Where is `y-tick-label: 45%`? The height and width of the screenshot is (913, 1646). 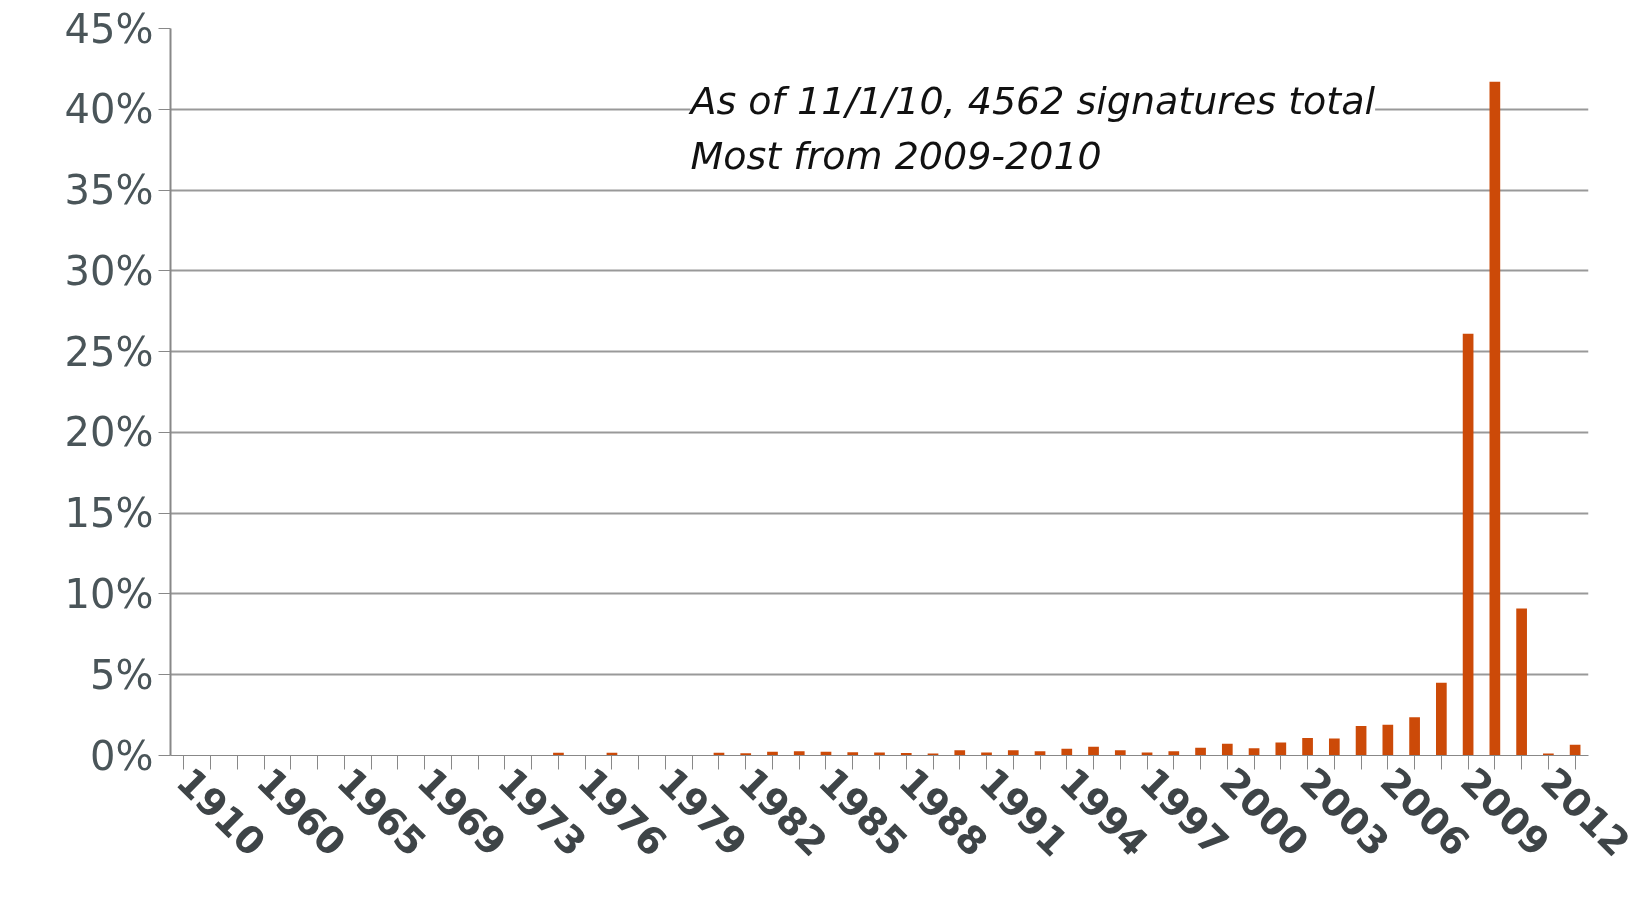 y-tick-label: 45% is located at coordinates (109, 28).